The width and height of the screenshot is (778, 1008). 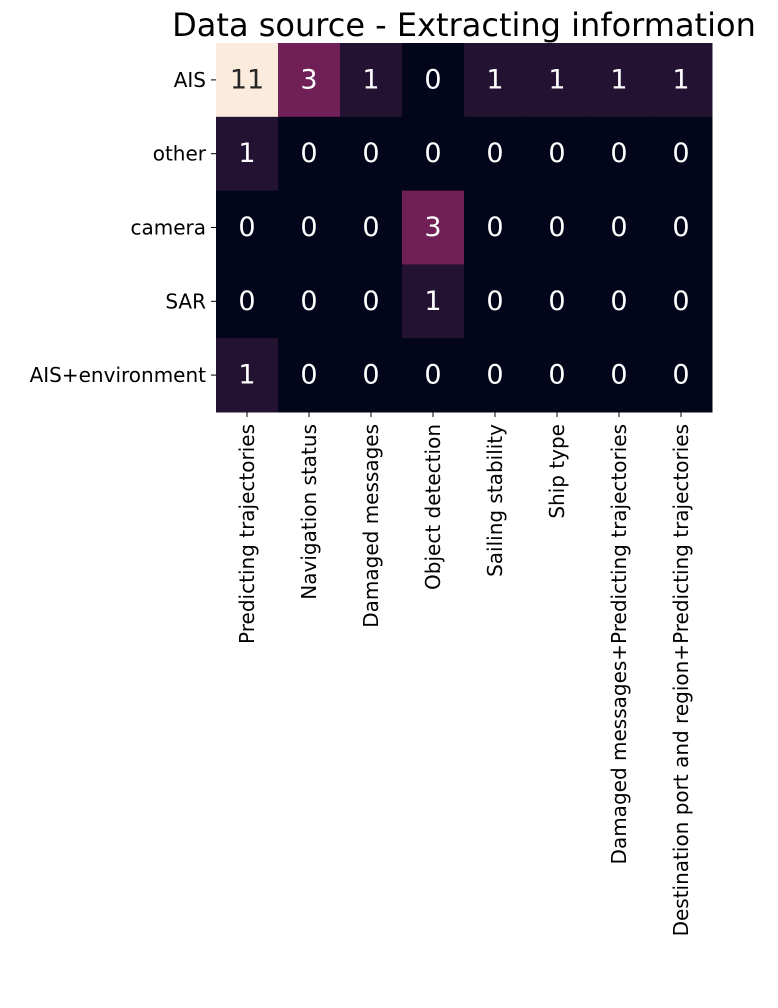 What do you see at coordinates (185, 301) in the screenshot?
I see `y-tick-label: SAR` at bounding box center [185, 301].